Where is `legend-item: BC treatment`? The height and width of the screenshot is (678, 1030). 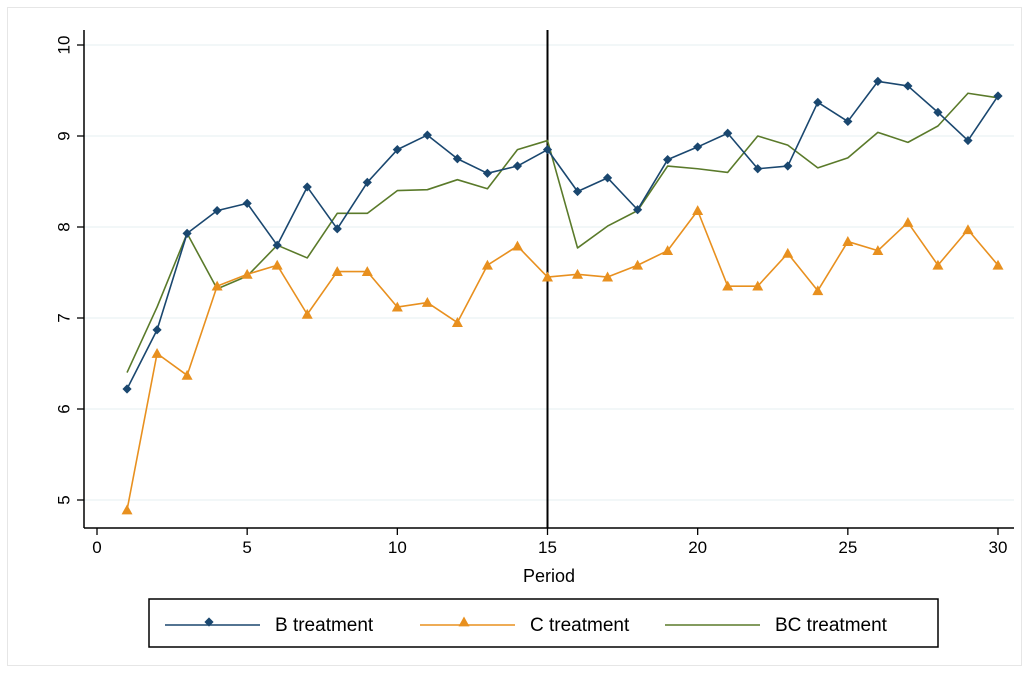 legend-item: BC treatment is located at coordinates (776, 625).